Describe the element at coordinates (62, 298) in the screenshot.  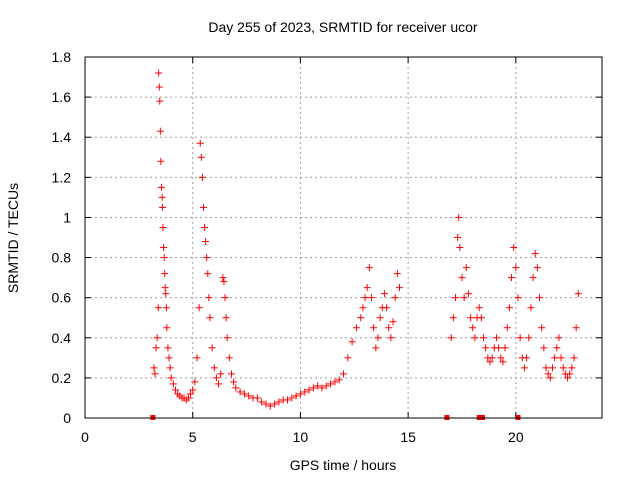
I see `y-tick-label: 0.6` at that location.